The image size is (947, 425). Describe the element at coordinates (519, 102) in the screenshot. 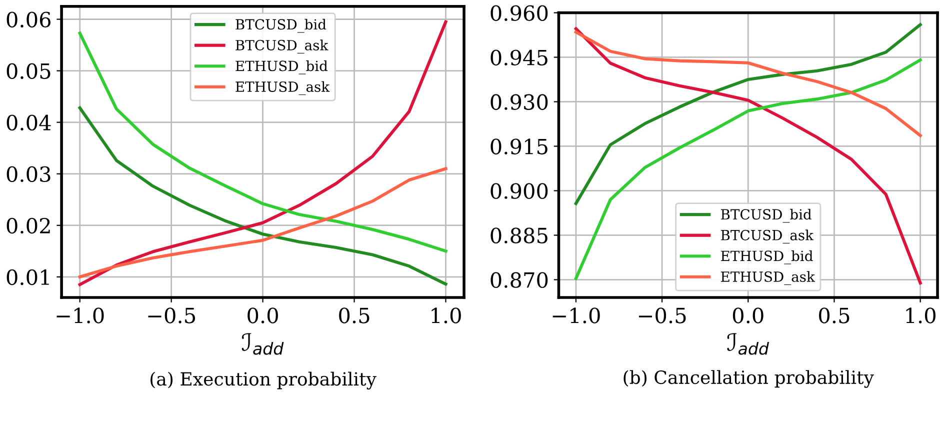

I see `y-tick-label: 0.930` at that location.